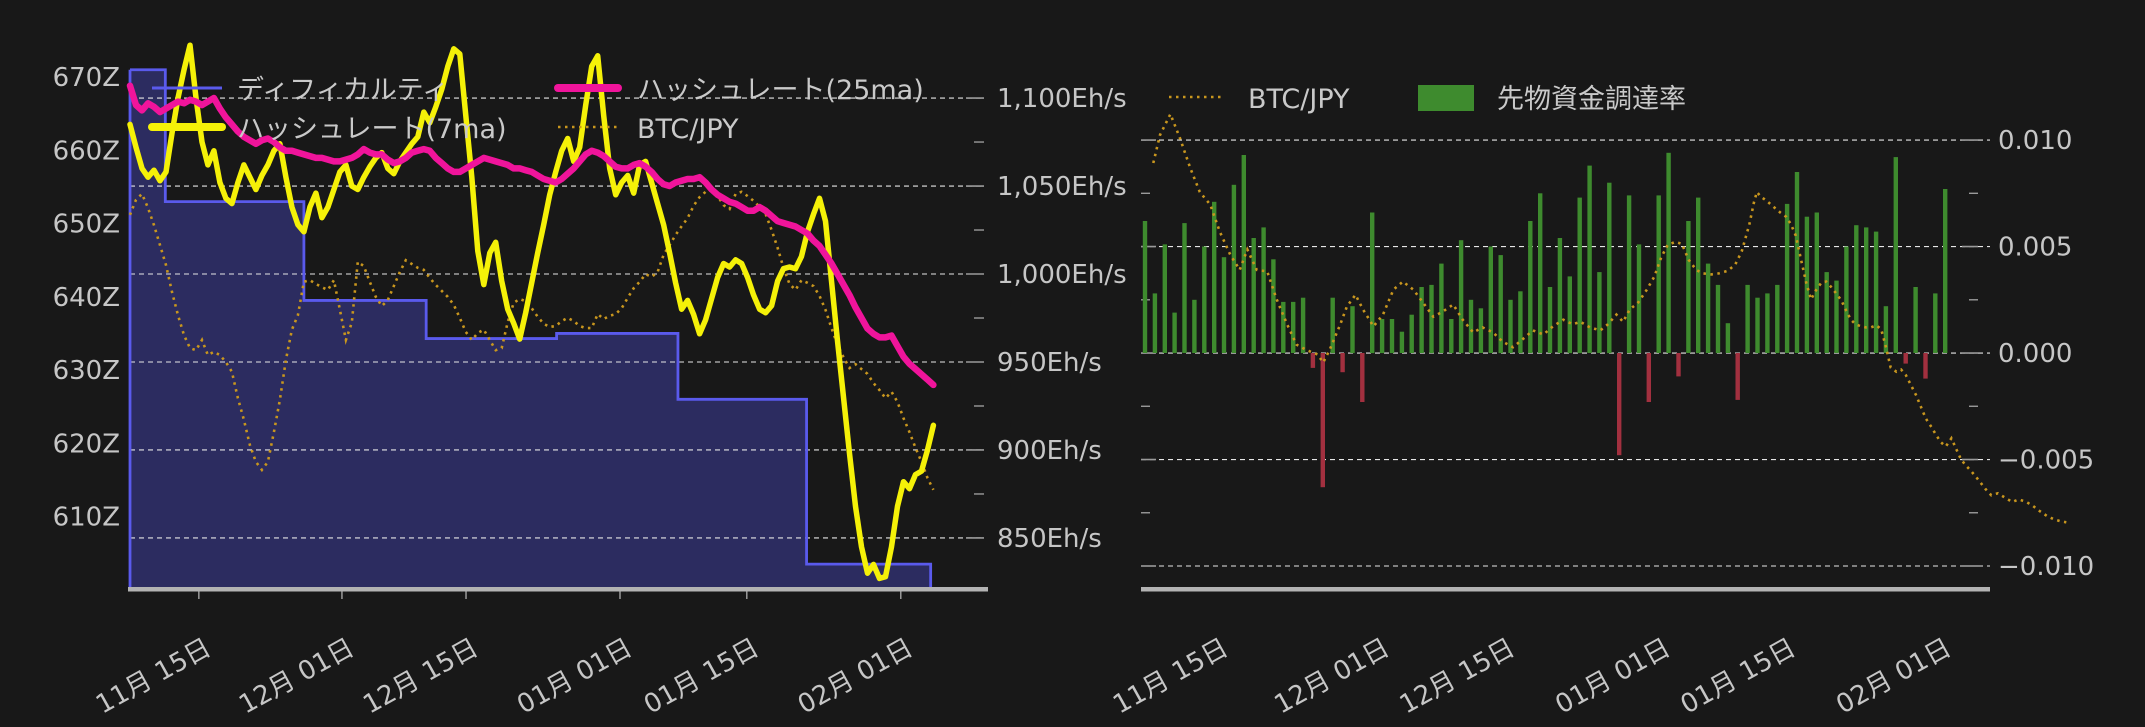 The width and height of the screenshot is (2145, 727). Describe the element at coordinates (2035, 141) in the screenshot. I see `y-axis-right-label: 0.010` at that location.